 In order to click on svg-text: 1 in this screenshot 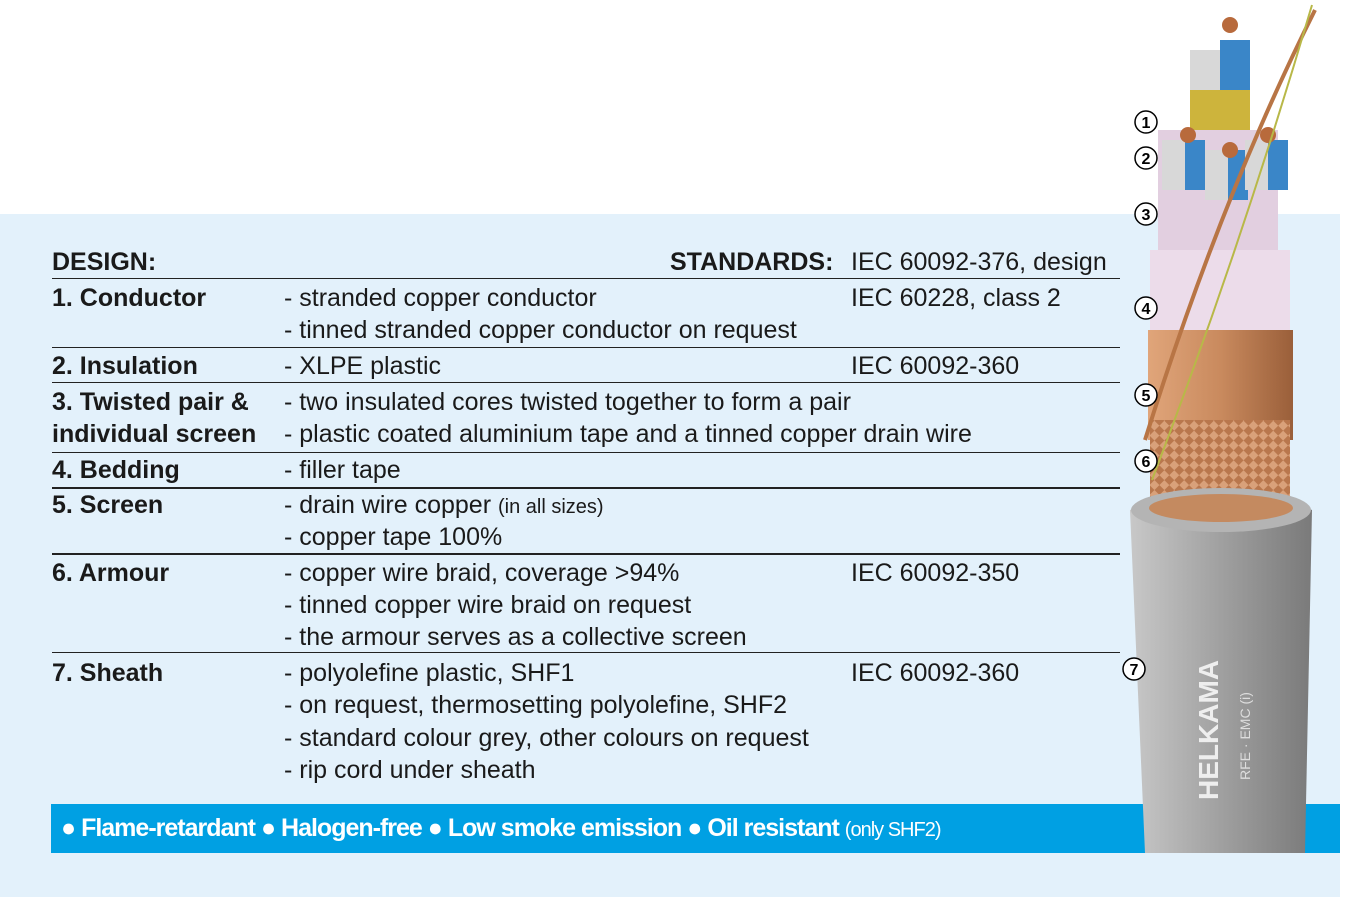, I will do `click(1146, 123)`.